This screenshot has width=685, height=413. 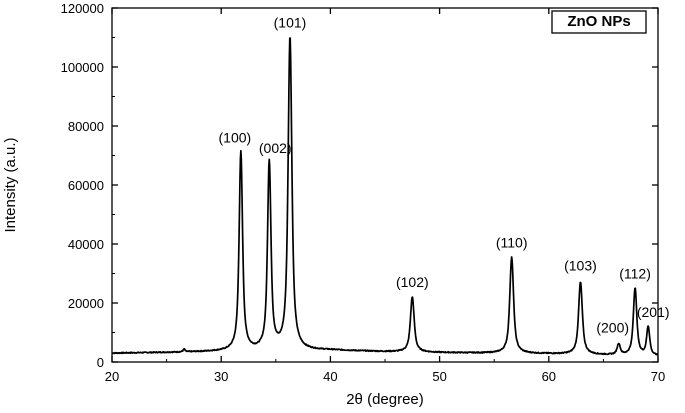 I want to click on peak-label: (200), so click(x=612, y=327).